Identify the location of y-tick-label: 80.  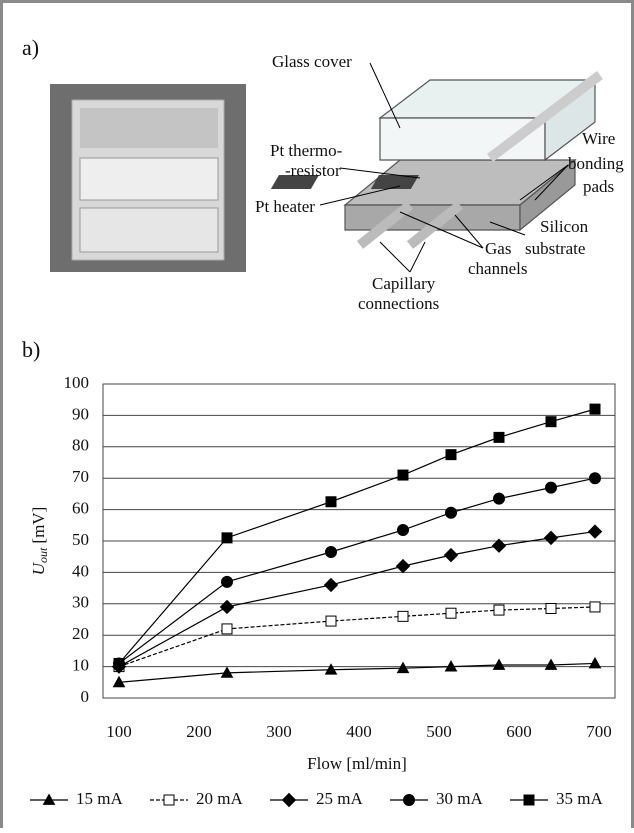
(80, 445).